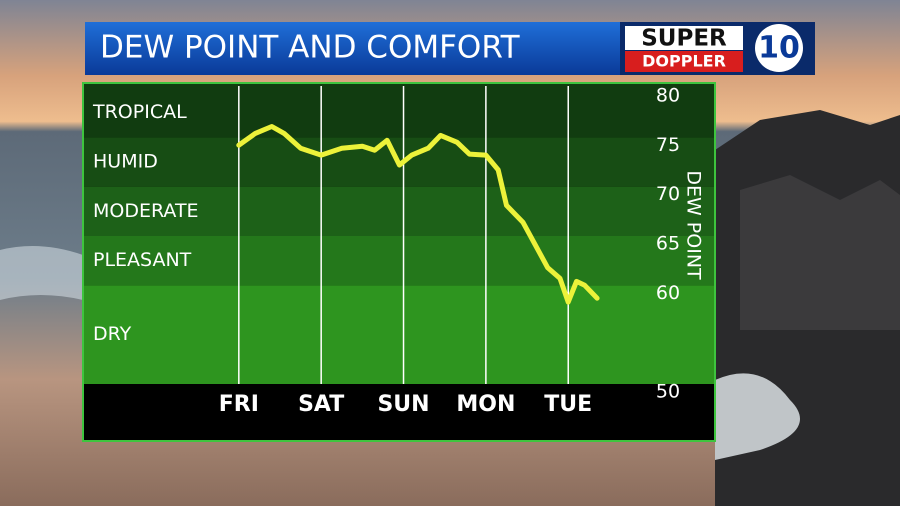  I want to click on y-axis-label: DEW POINT, so click(694, 225).